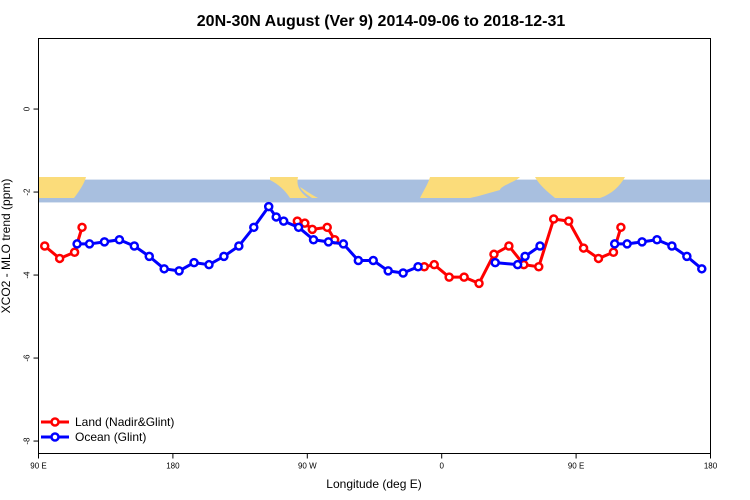  I want to click on world-map-band, so click(374, 190).